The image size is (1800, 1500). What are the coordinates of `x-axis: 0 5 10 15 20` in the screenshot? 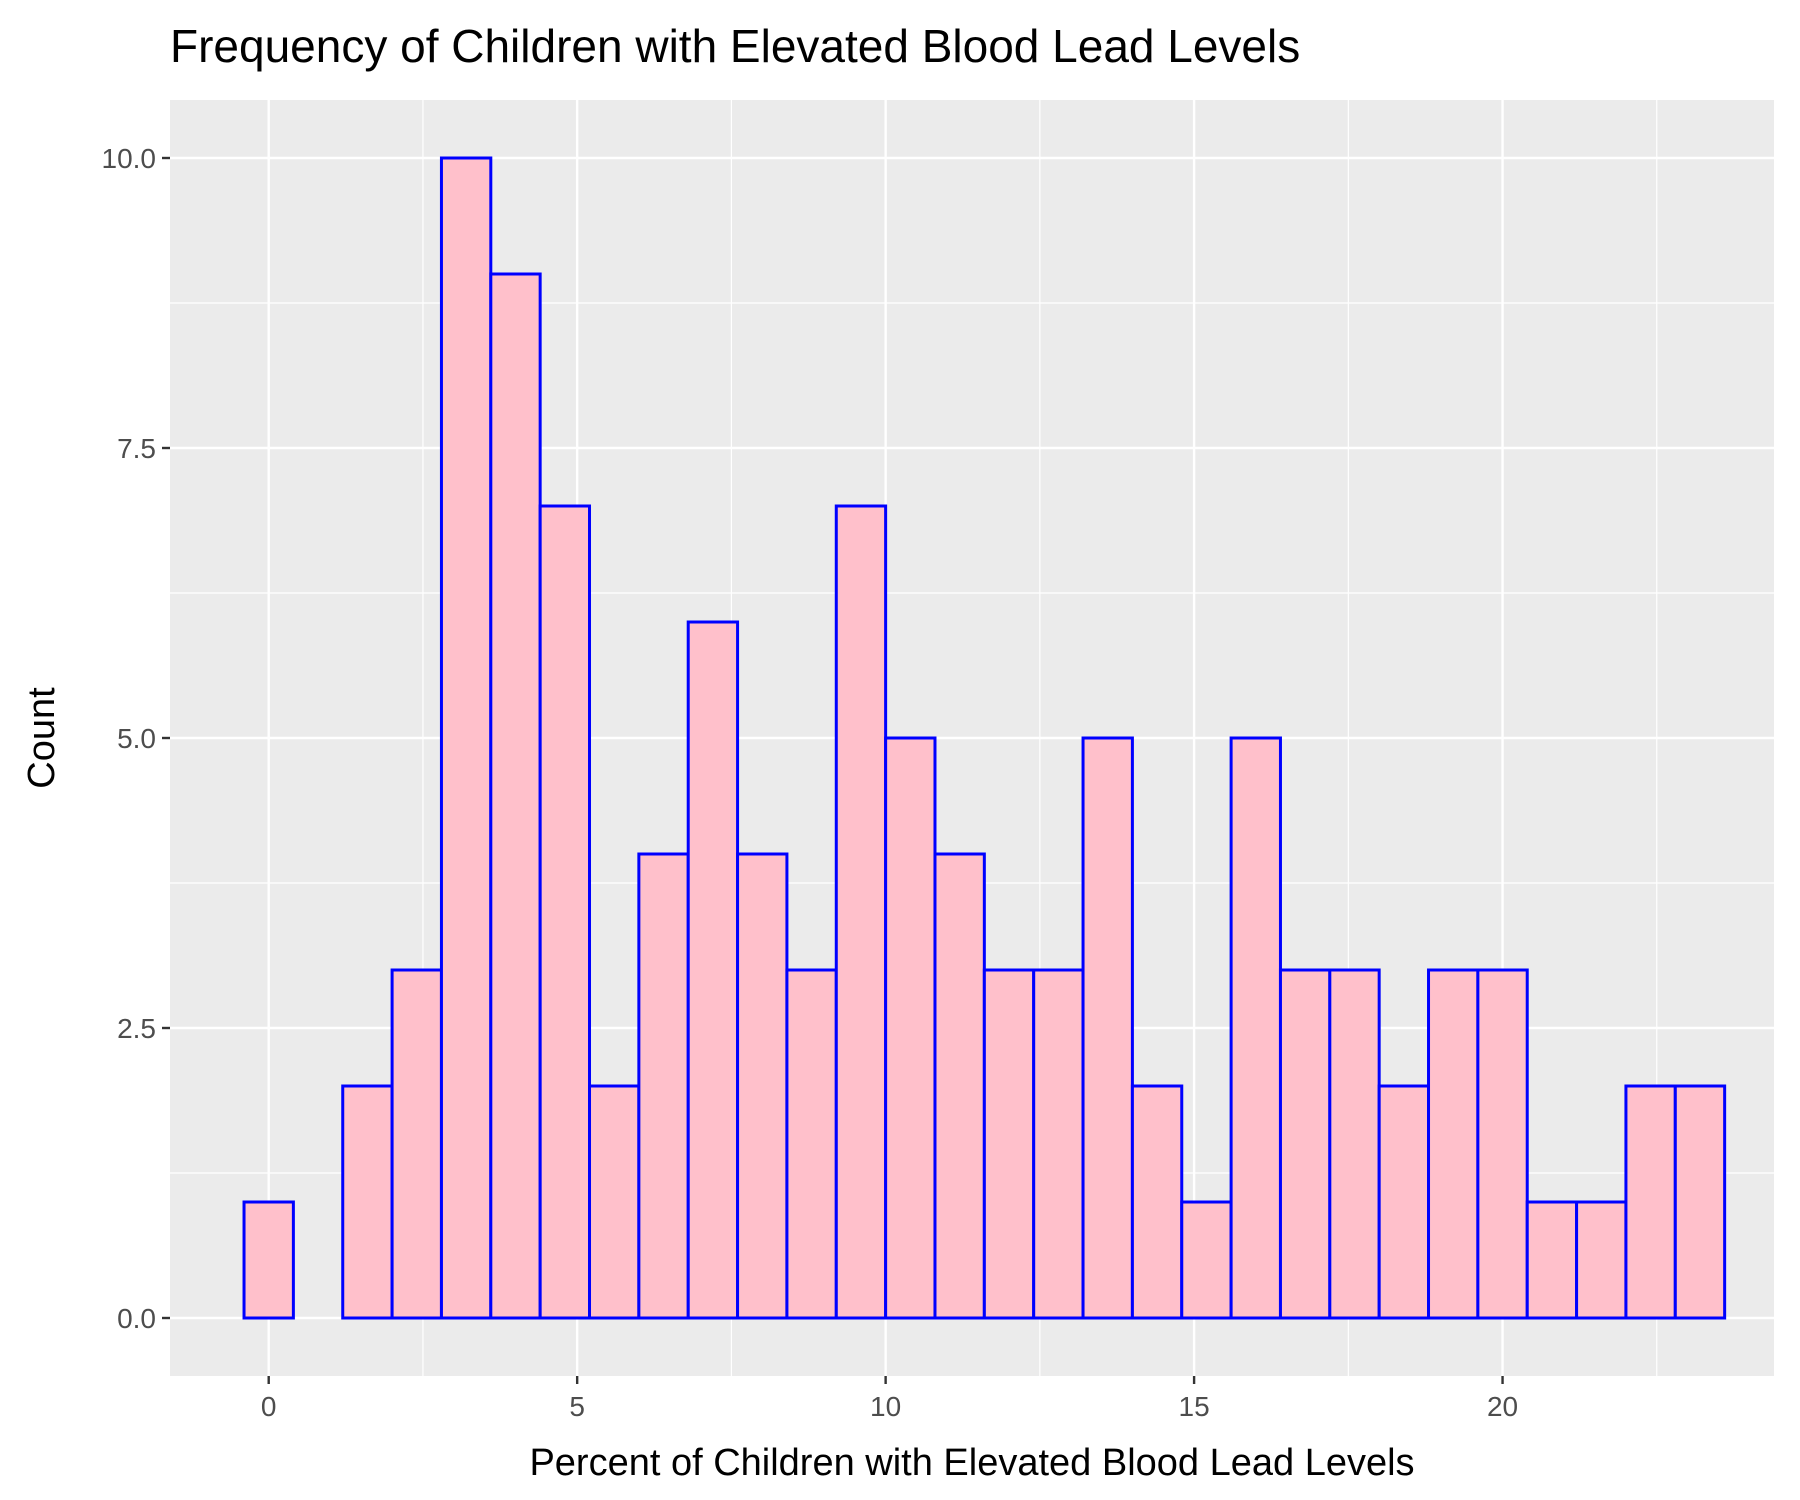 It's located at (889, 1399).